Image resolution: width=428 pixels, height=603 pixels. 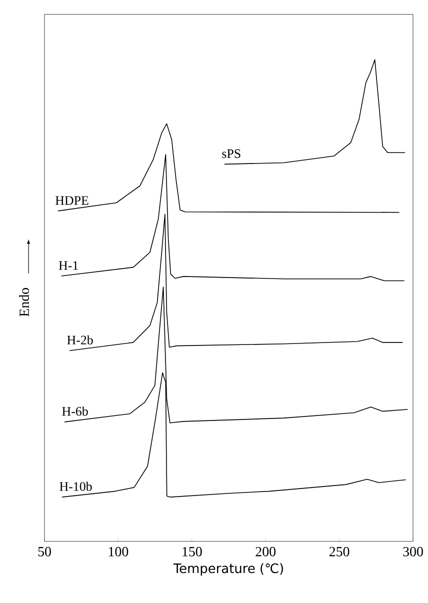 What do you see at coordinates (76, 486) in the screenshot?
I see `series-label: H-10b` at bounding box center [76, 486].